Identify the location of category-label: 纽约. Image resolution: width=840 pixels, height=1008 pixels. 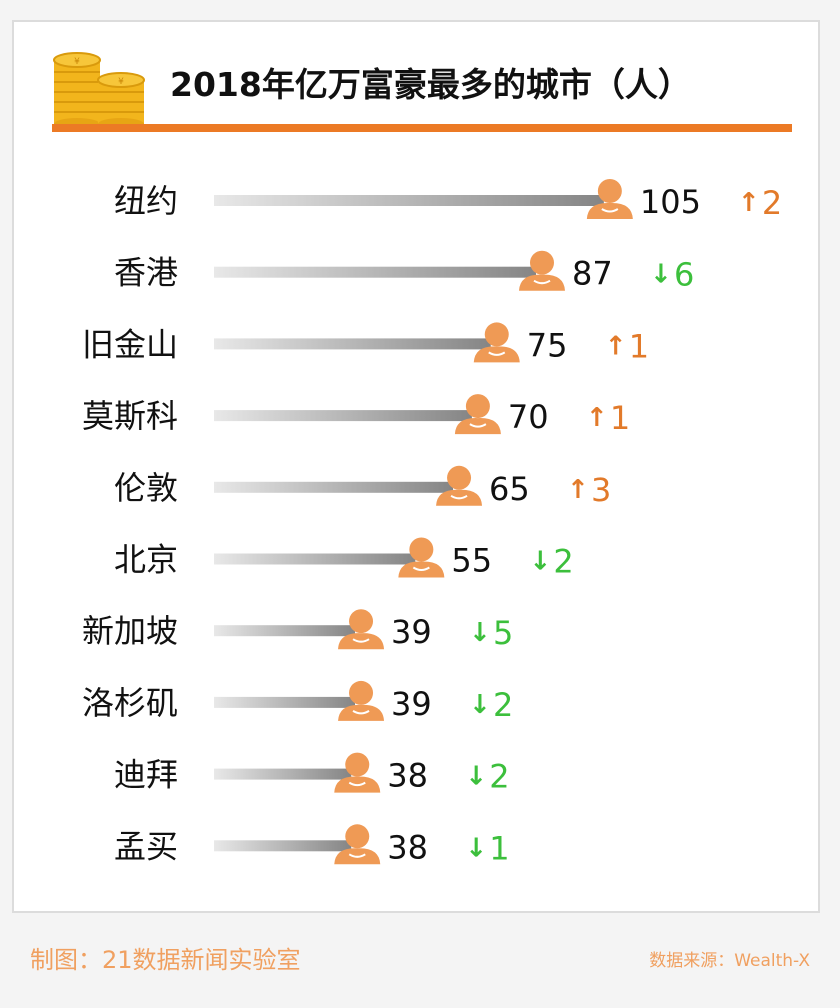
(146, 201).